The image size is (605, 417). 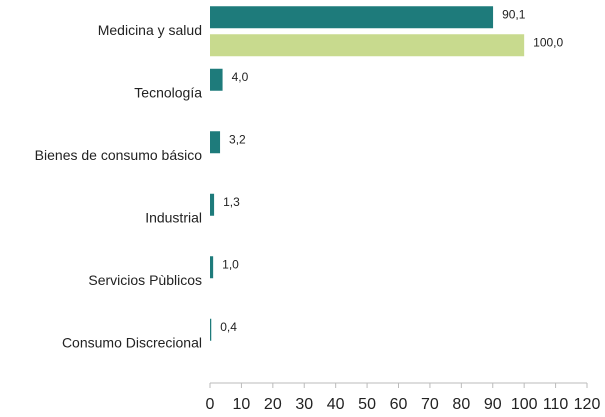 What do you see at coordinates (150, 30) in the screenshot?
I see `category-label: Medicina y salud` at bounding box center [150, 30].